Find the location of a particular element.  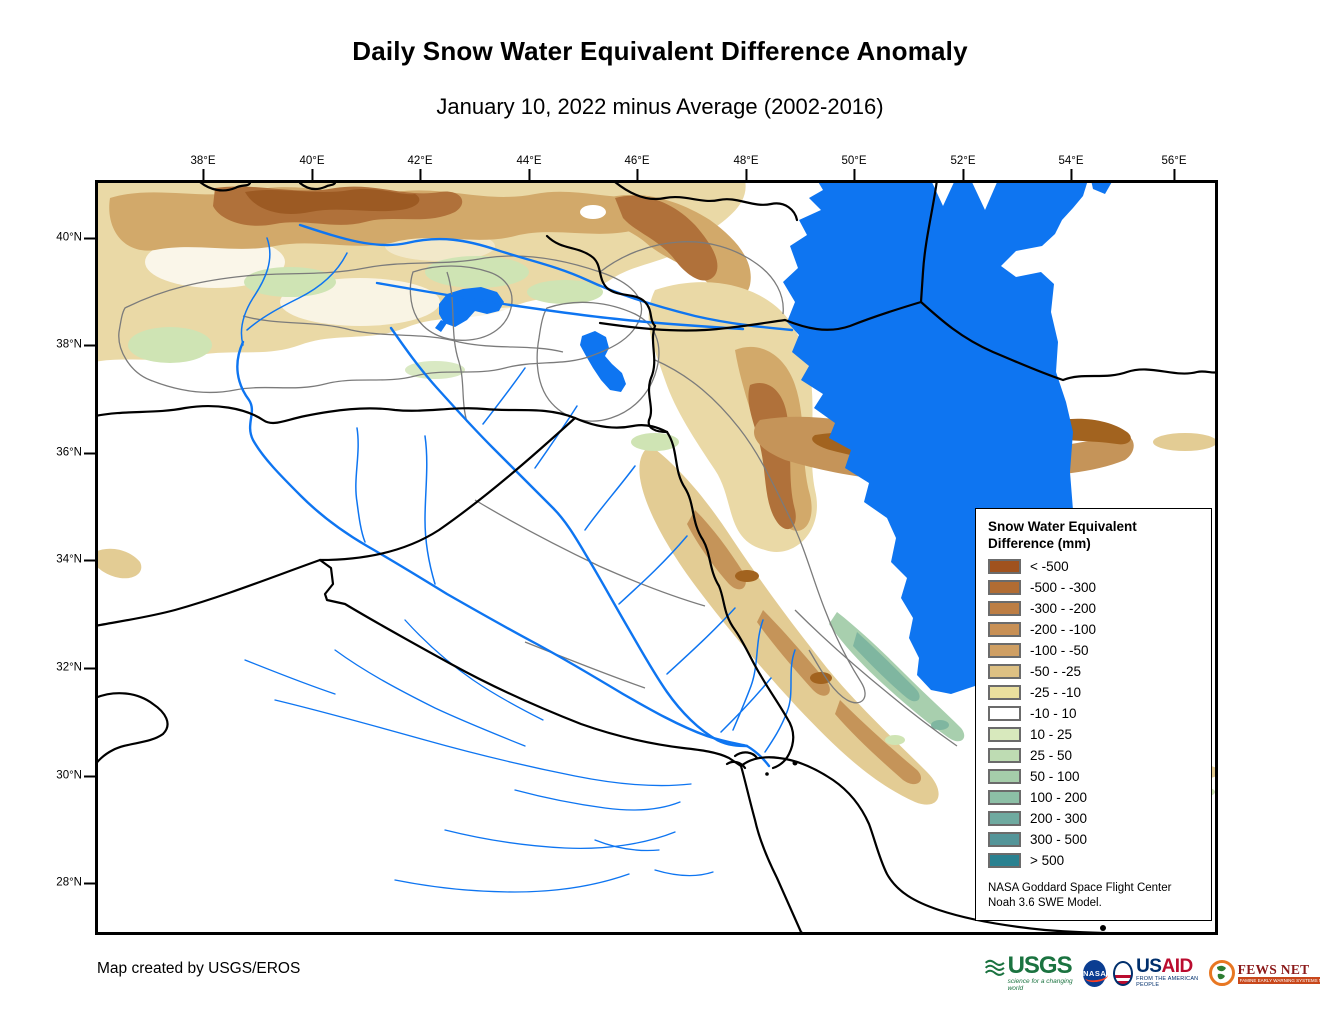

tigris-river is located at coordinates (569, 537).